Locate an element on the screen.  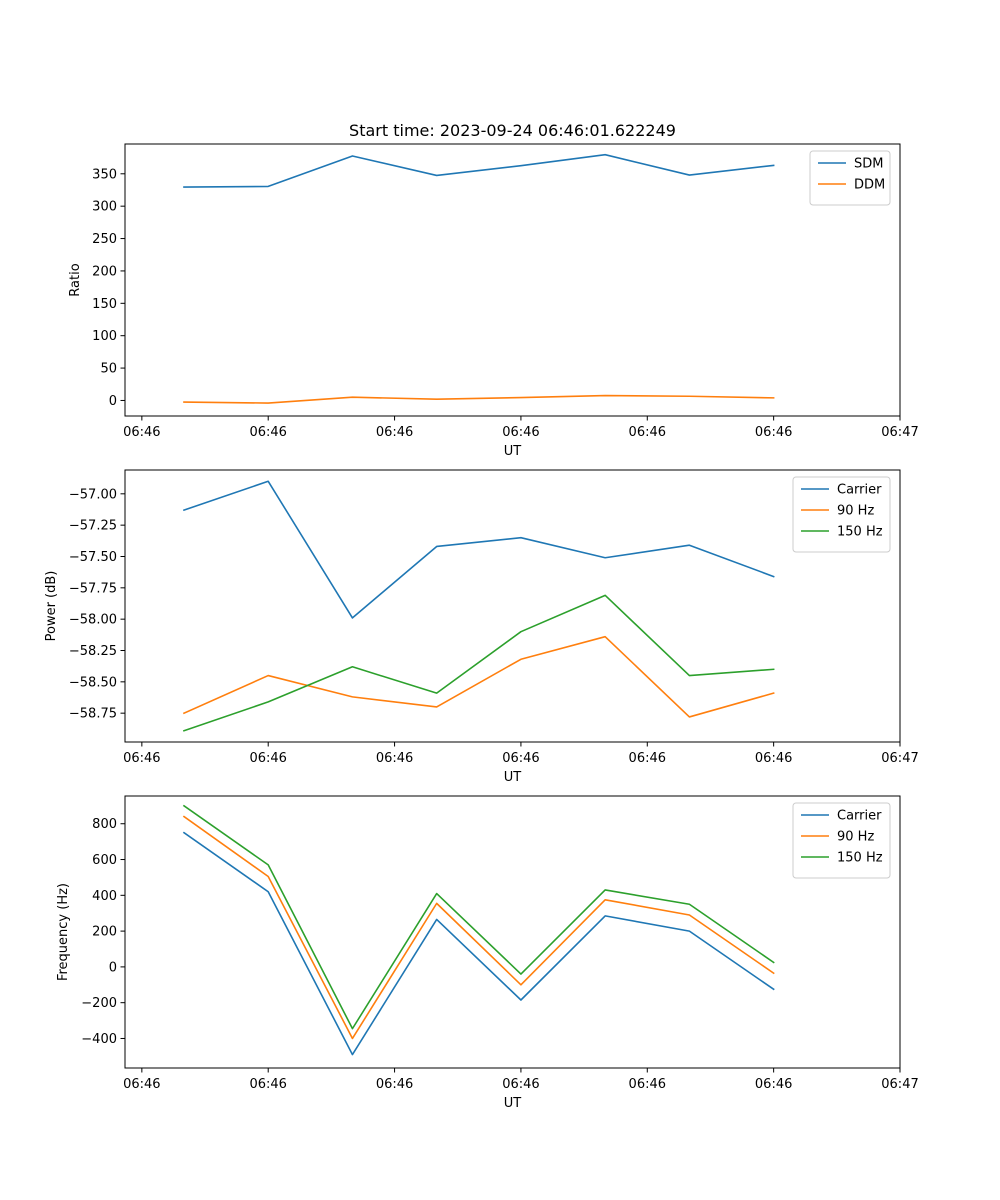
y-tick-label: 800 is located at coordinates (104, 824).